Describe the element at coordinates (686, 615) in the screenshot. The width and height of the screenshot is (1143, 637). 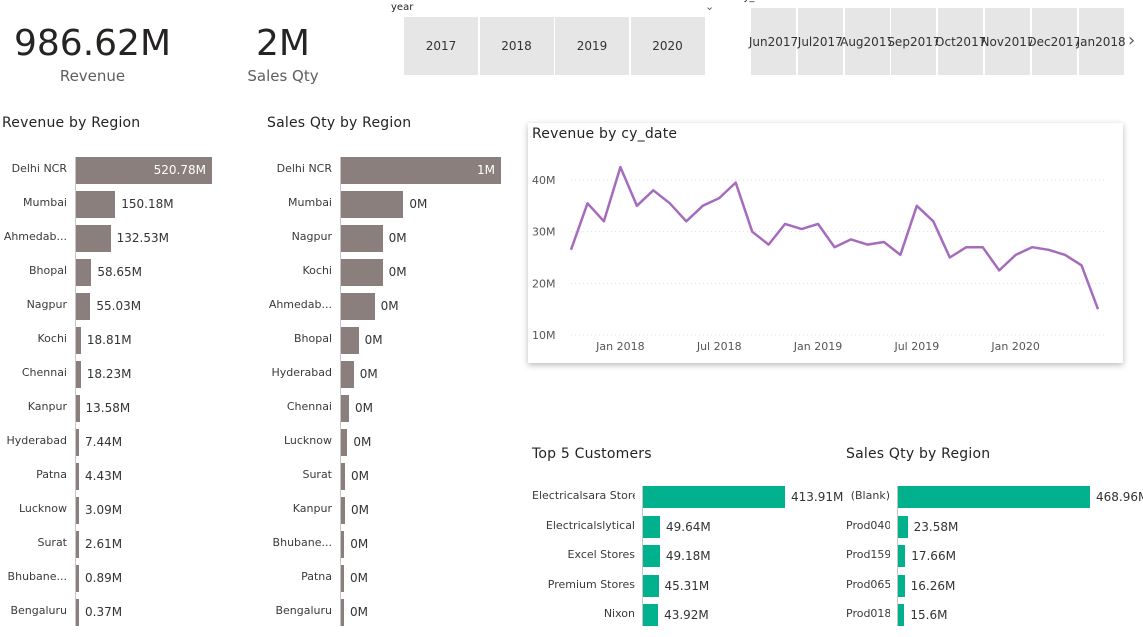
I see `bar-value-label: 43.92M` at that location.